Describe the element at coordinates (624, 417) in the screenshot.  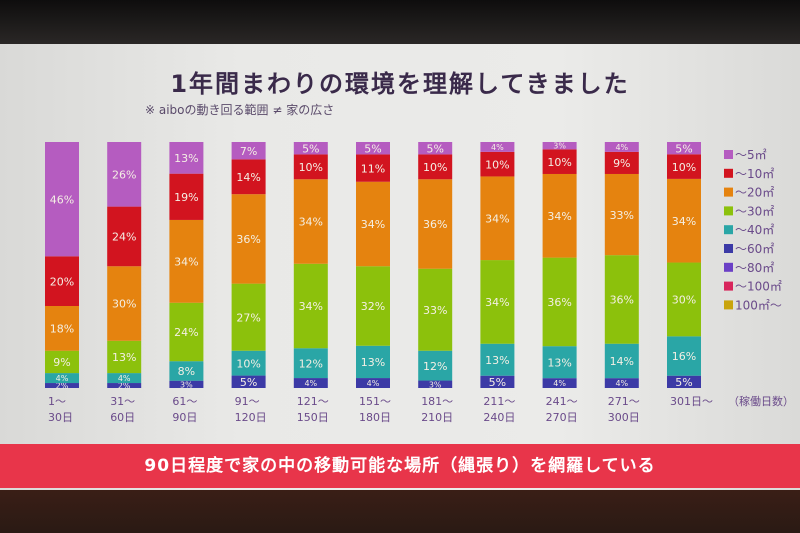
I see `x-tick-label: 300日` at that location.